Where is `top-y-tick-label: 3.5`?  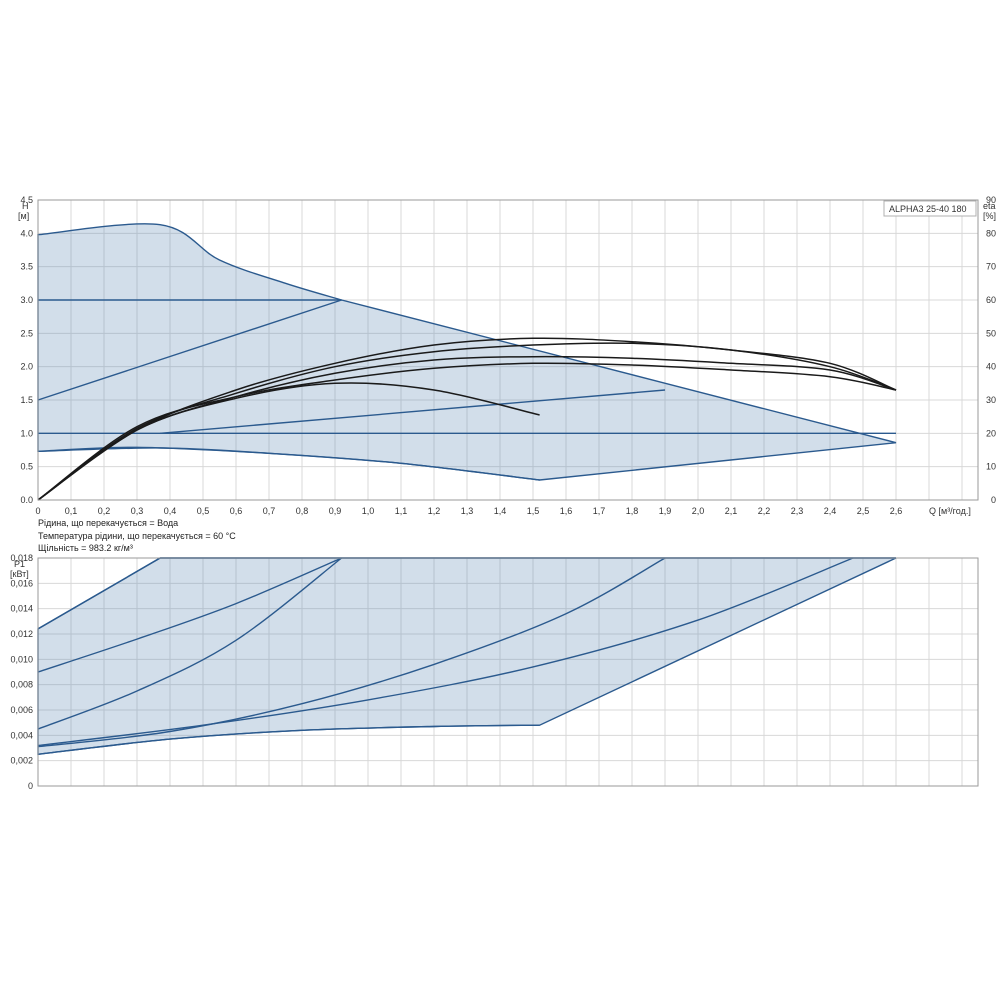
top-y-tick-label: 3.5 is located at coordinates (26, 267).